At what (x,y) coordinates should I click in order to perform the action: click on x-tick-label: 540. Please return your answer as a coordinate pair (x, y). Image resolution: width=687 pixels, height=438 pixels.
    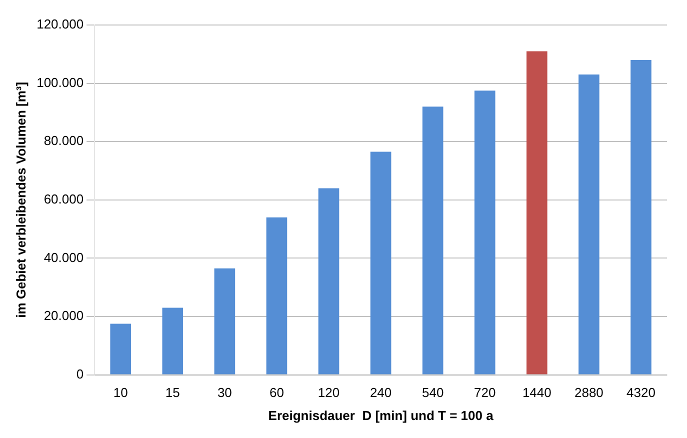
    Looking at the image, I should click on (433, 392).